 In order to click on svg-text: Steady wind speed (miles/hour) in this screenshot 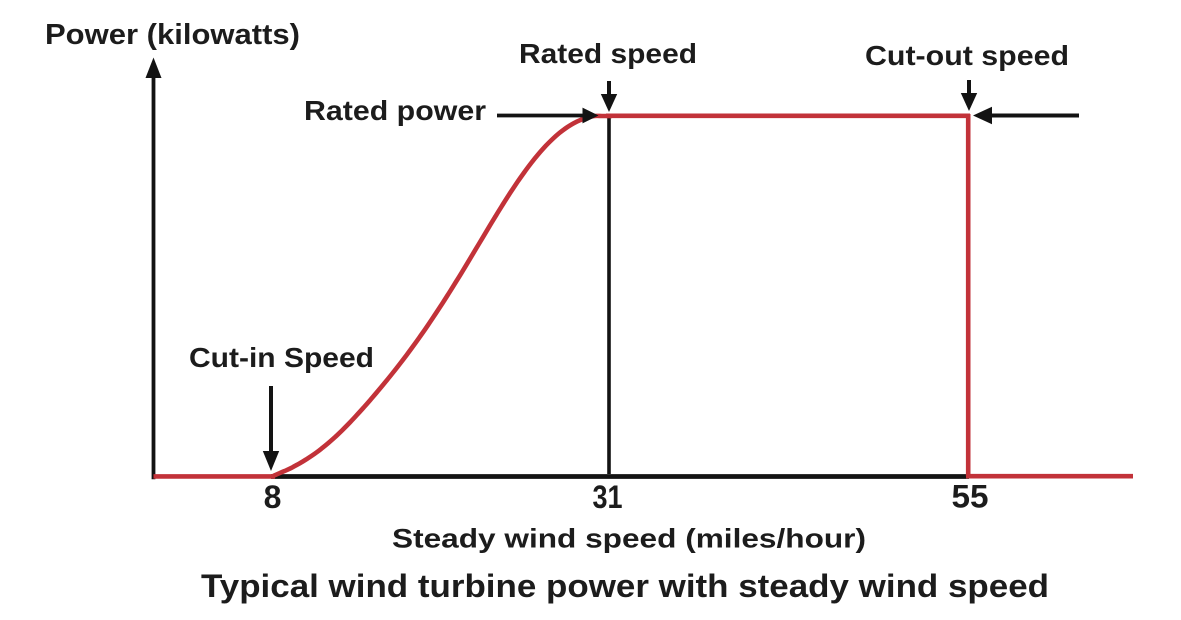, I will do `click(629, 539)`.